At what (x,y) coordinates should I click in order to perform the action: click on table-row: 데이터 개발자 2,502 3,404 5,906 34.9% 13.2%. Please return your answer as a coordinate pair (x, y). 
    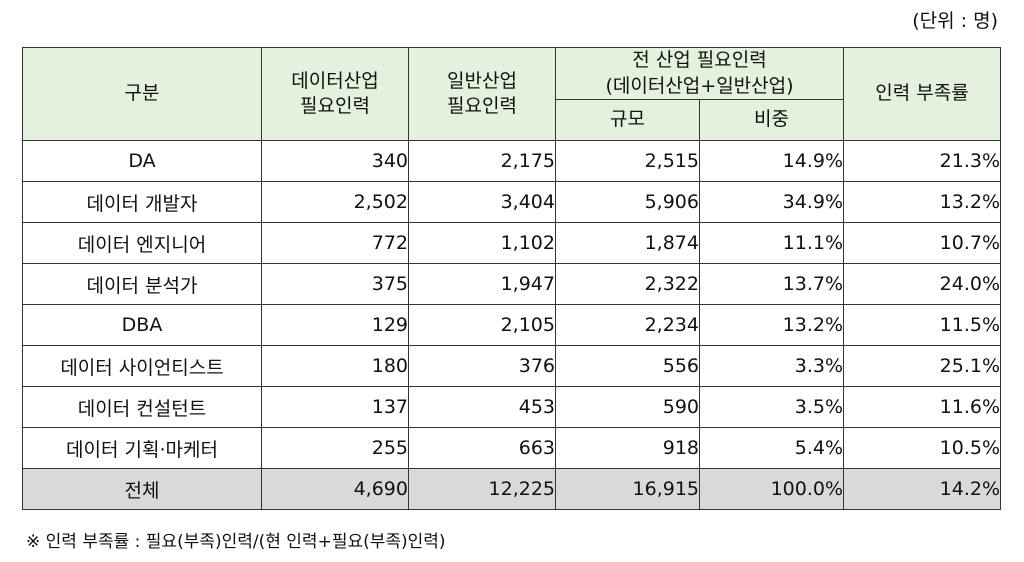
    Looking at the image, I should click on (512, 202).